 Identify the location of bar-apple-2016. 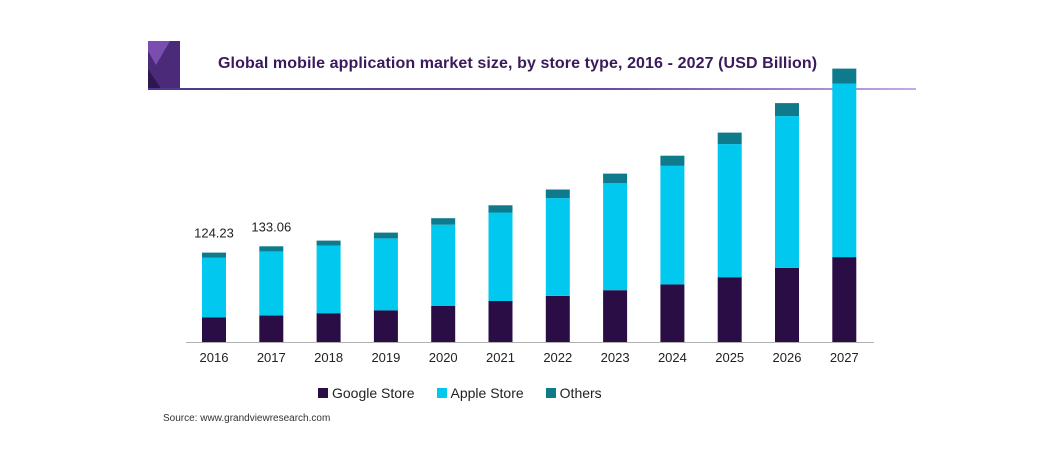
(214, 287).